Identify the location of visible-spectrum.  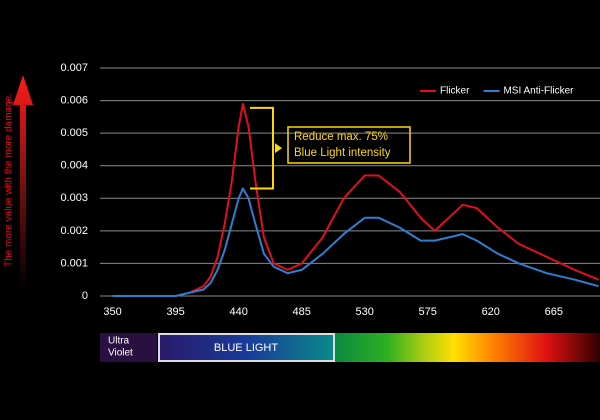
(467, 347).